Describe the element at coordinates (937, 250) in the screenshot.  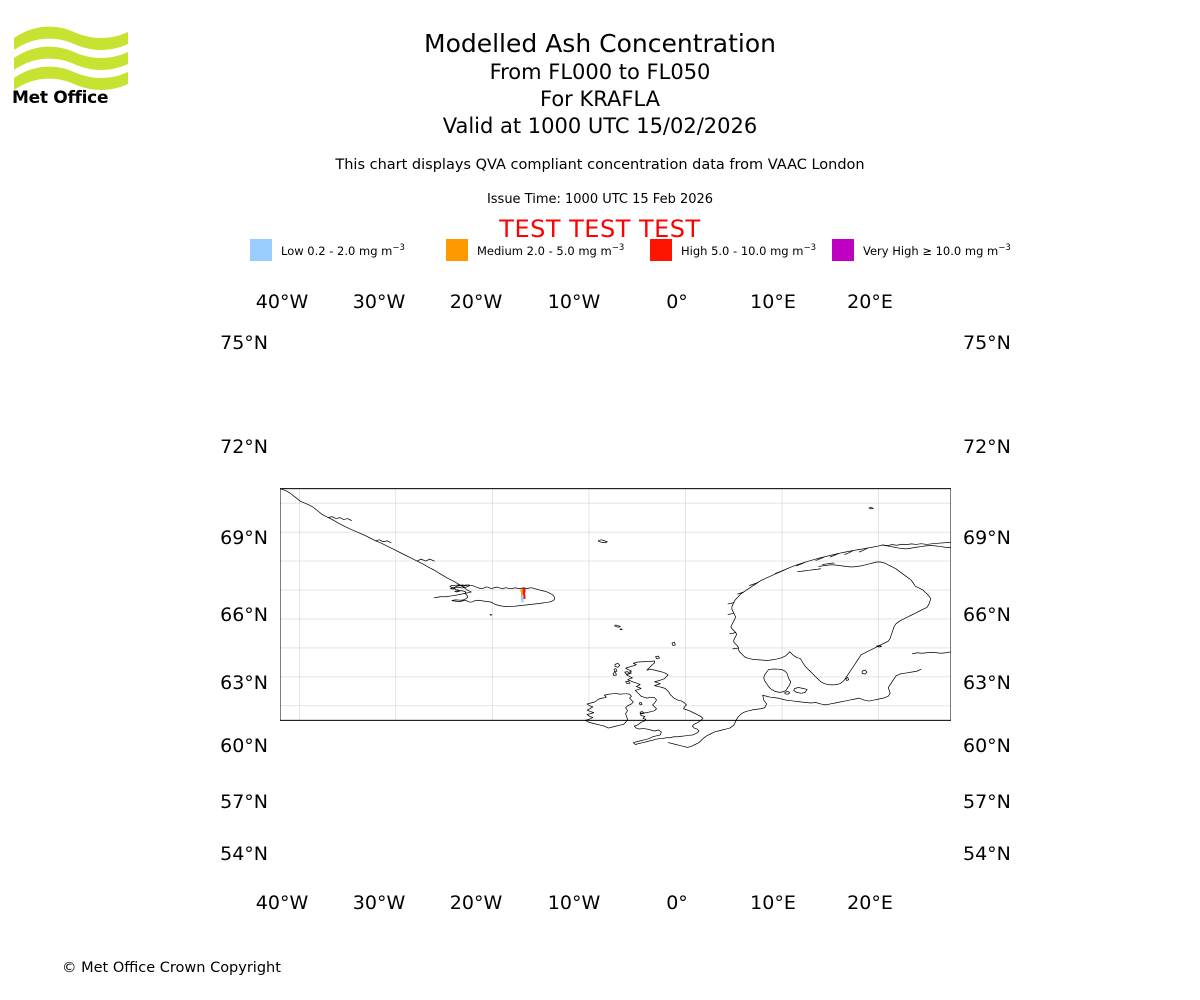
I see `legend-label-3: Very High ≥ 10.0 mg m−3` at that location.